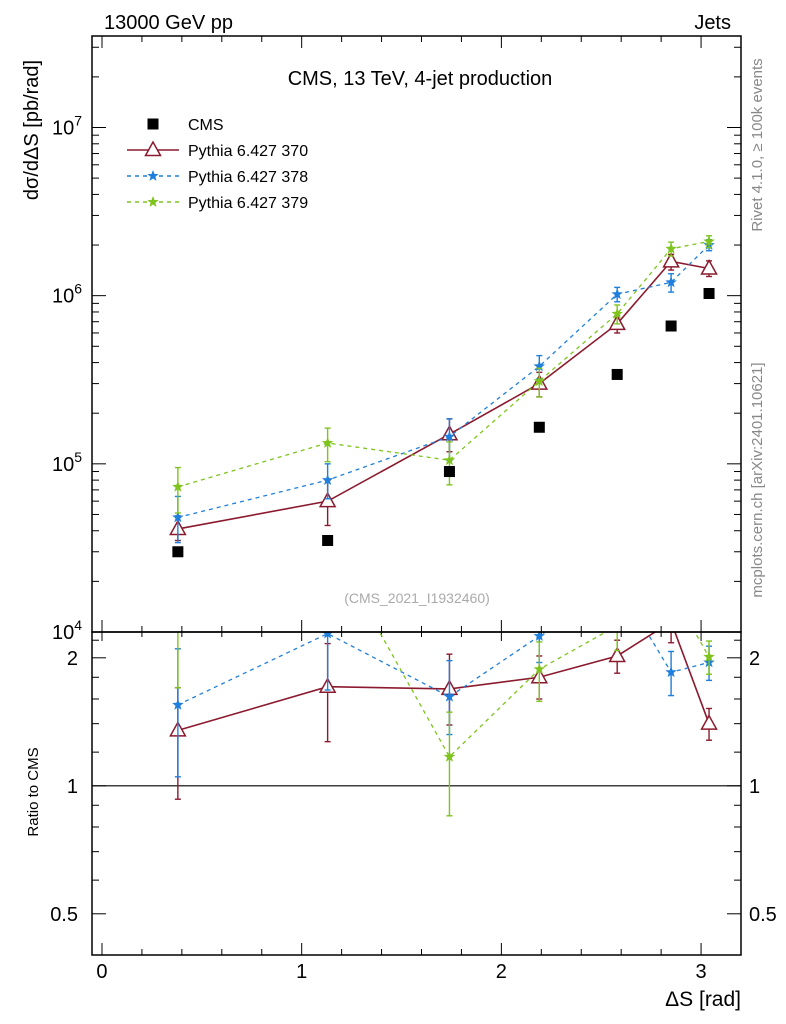 The width and height of the screenshot is (786, 1024). I want to click on ratio-tick-label-left: 0.5, so click(64, 915).